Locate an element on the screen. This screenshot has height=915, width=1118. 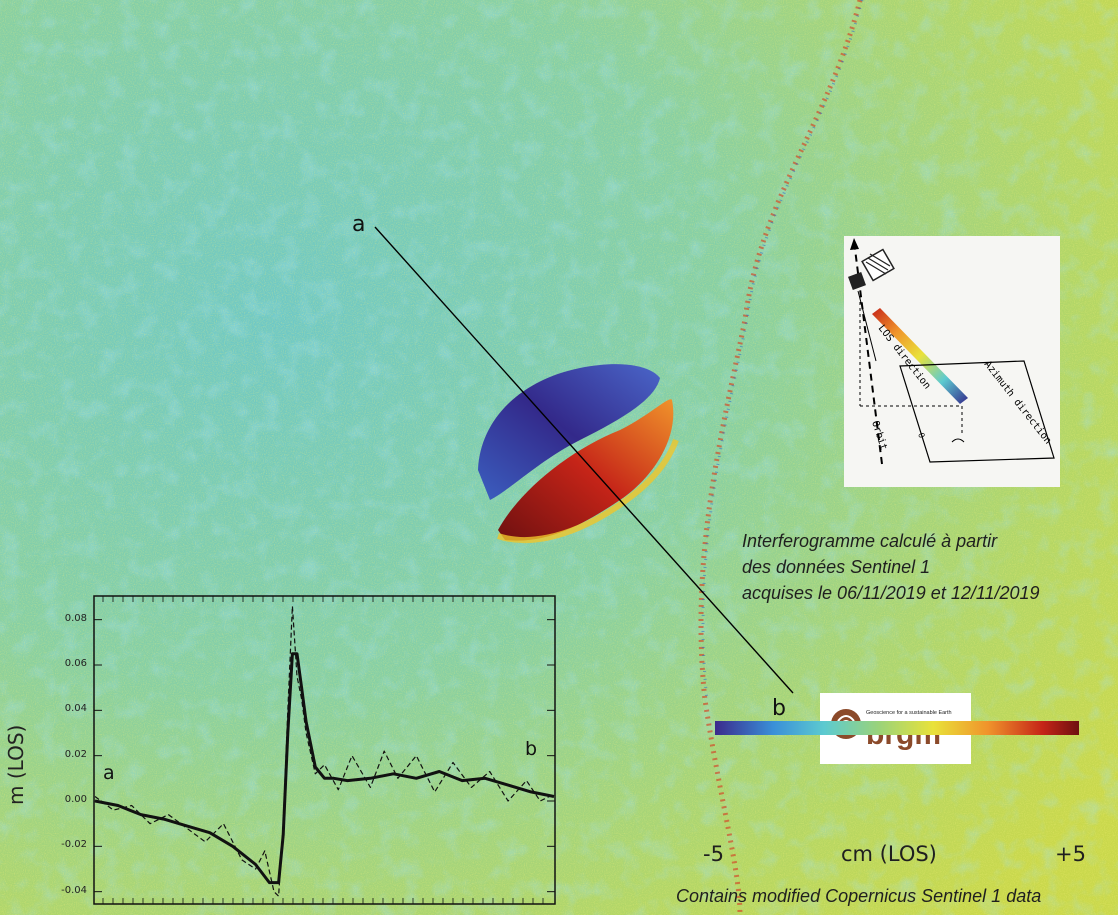
y-tick-label: 0.08 is located at coordinates (75, 618).